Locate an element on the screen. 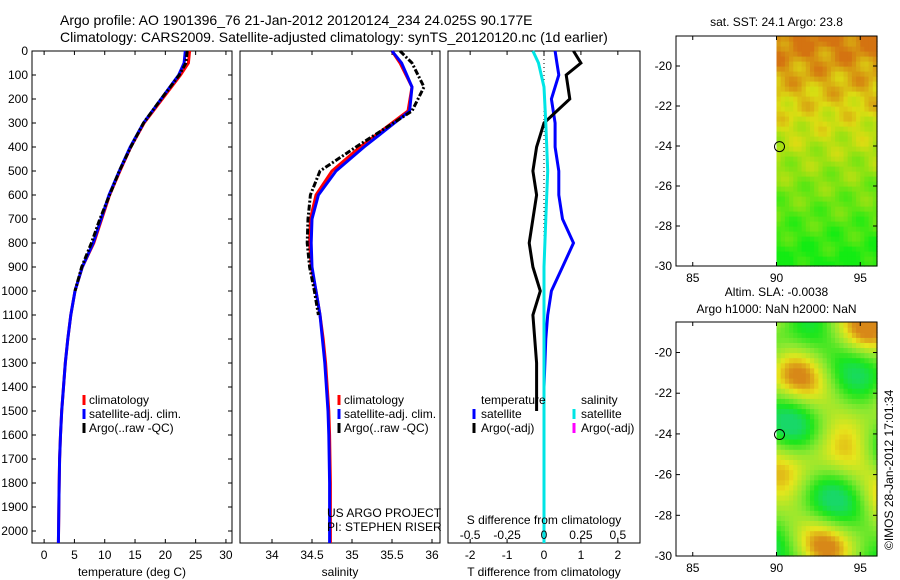 The height and width of the screenshot is (580, 900). y-tick-label: 1400 is located at coordinates (14, 387).